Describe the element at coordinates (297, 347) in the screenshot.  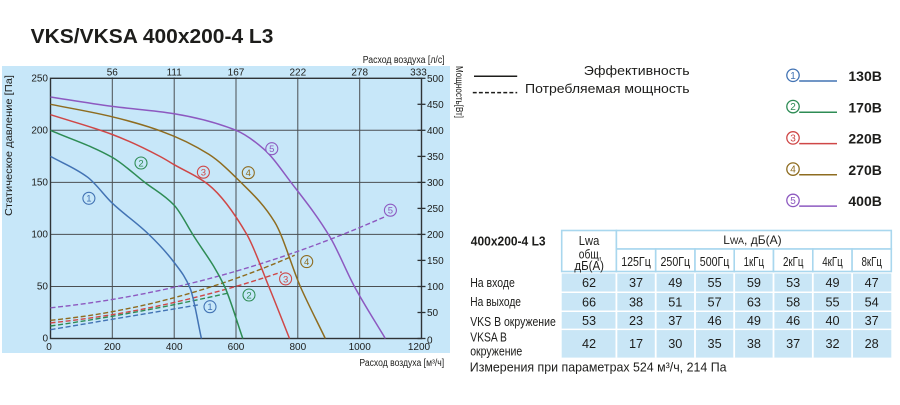
I see `svg-text: 800` at that location.